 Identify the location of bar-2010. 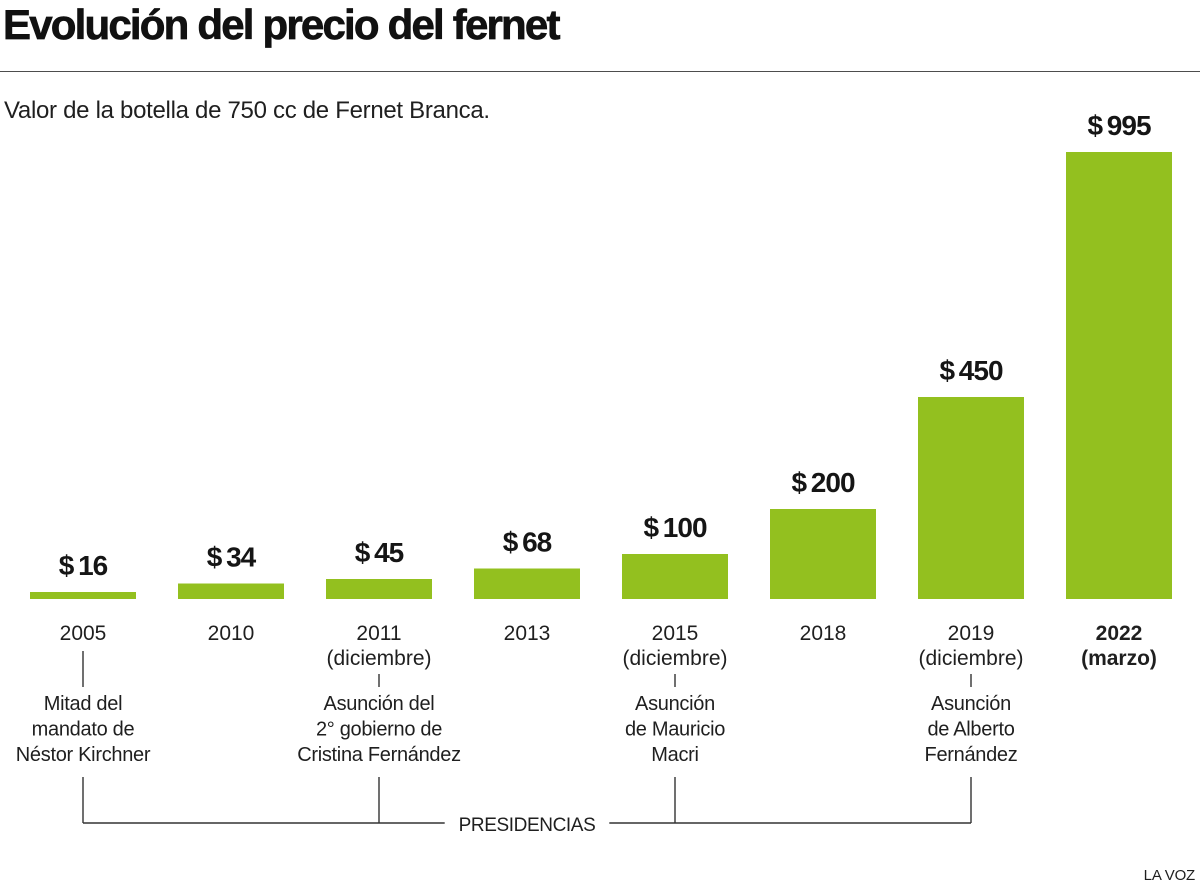
(231, 591).